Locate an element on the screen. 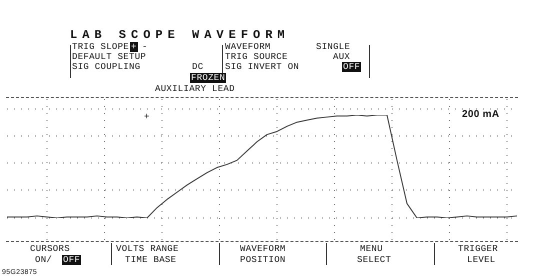 This screenshot has width=538, height=279. text: AUX is located at coordinates (341, 57).